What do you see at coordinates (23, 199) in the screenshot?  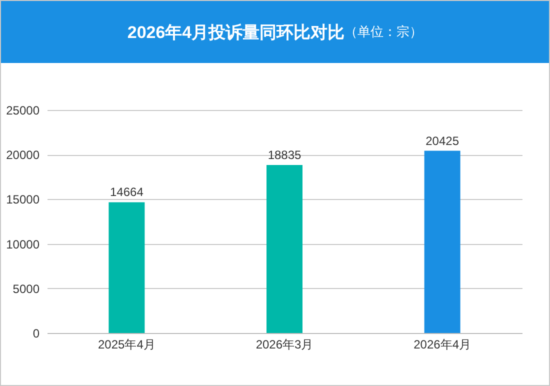 I see `y-tick-label: 15000` at bounding box center [23, 199].